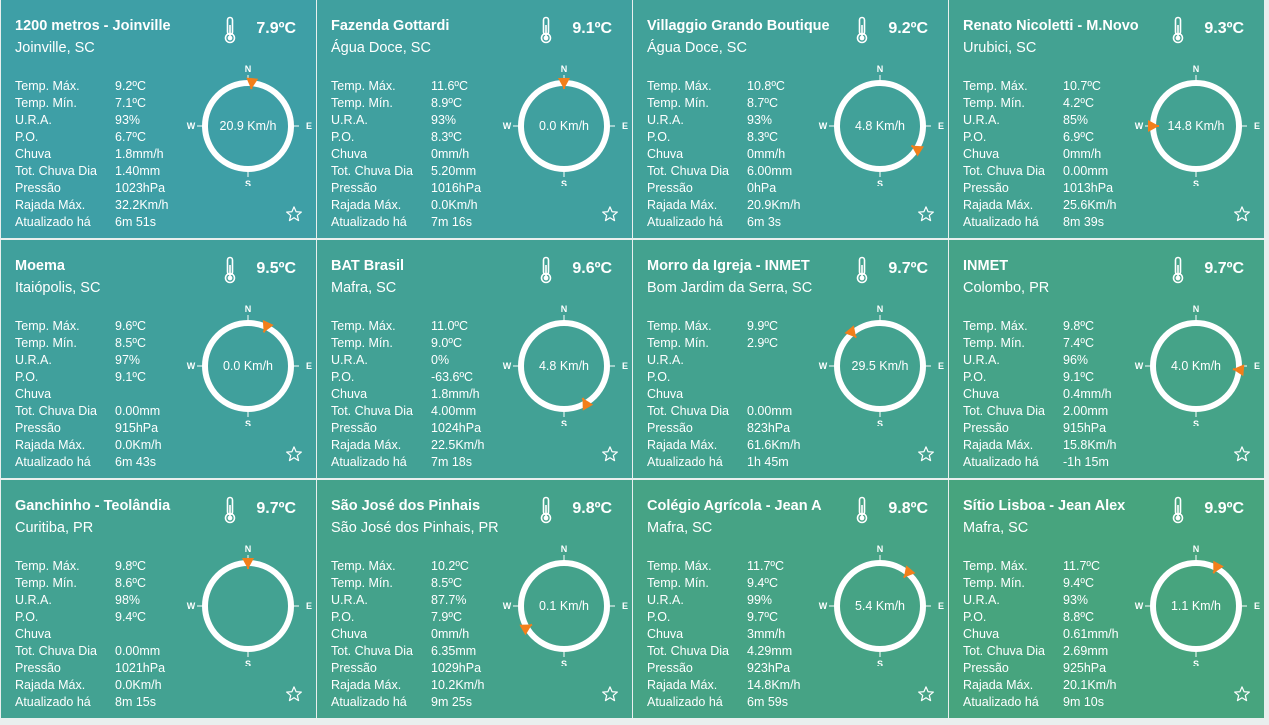  Describe the element at coordinates (1044, 326) in the screenshot. I see `data-row-temp_max: Temp. Máx. 9.8ºC` at that location.